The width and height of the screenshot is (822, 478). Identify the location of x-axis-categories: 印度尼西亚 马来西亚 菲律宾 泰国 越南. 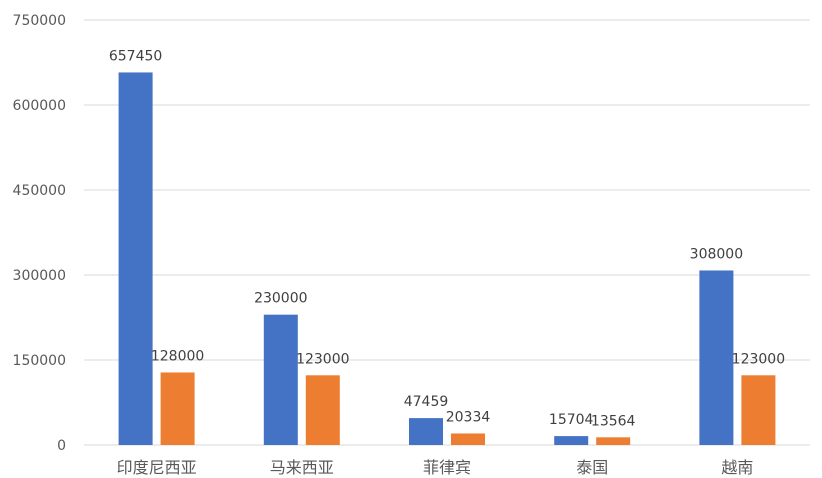
(435, 467).